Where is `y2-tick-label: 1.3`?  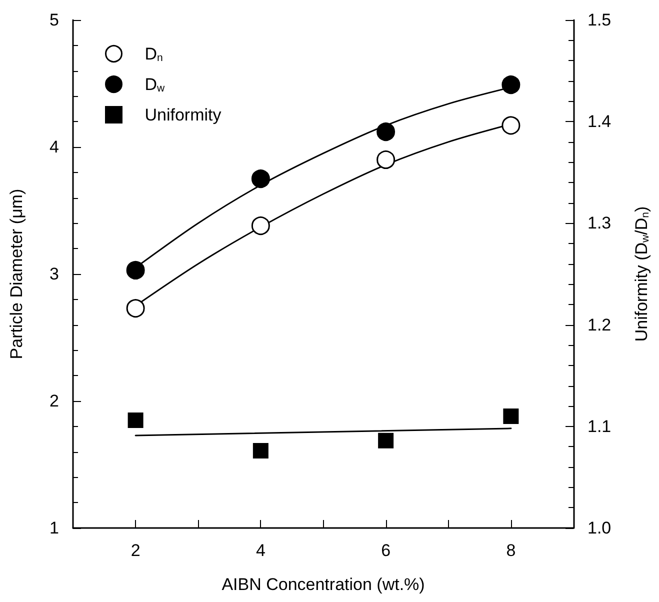
y2-tick-label: 1.3 is located at coordinates (600, 223).